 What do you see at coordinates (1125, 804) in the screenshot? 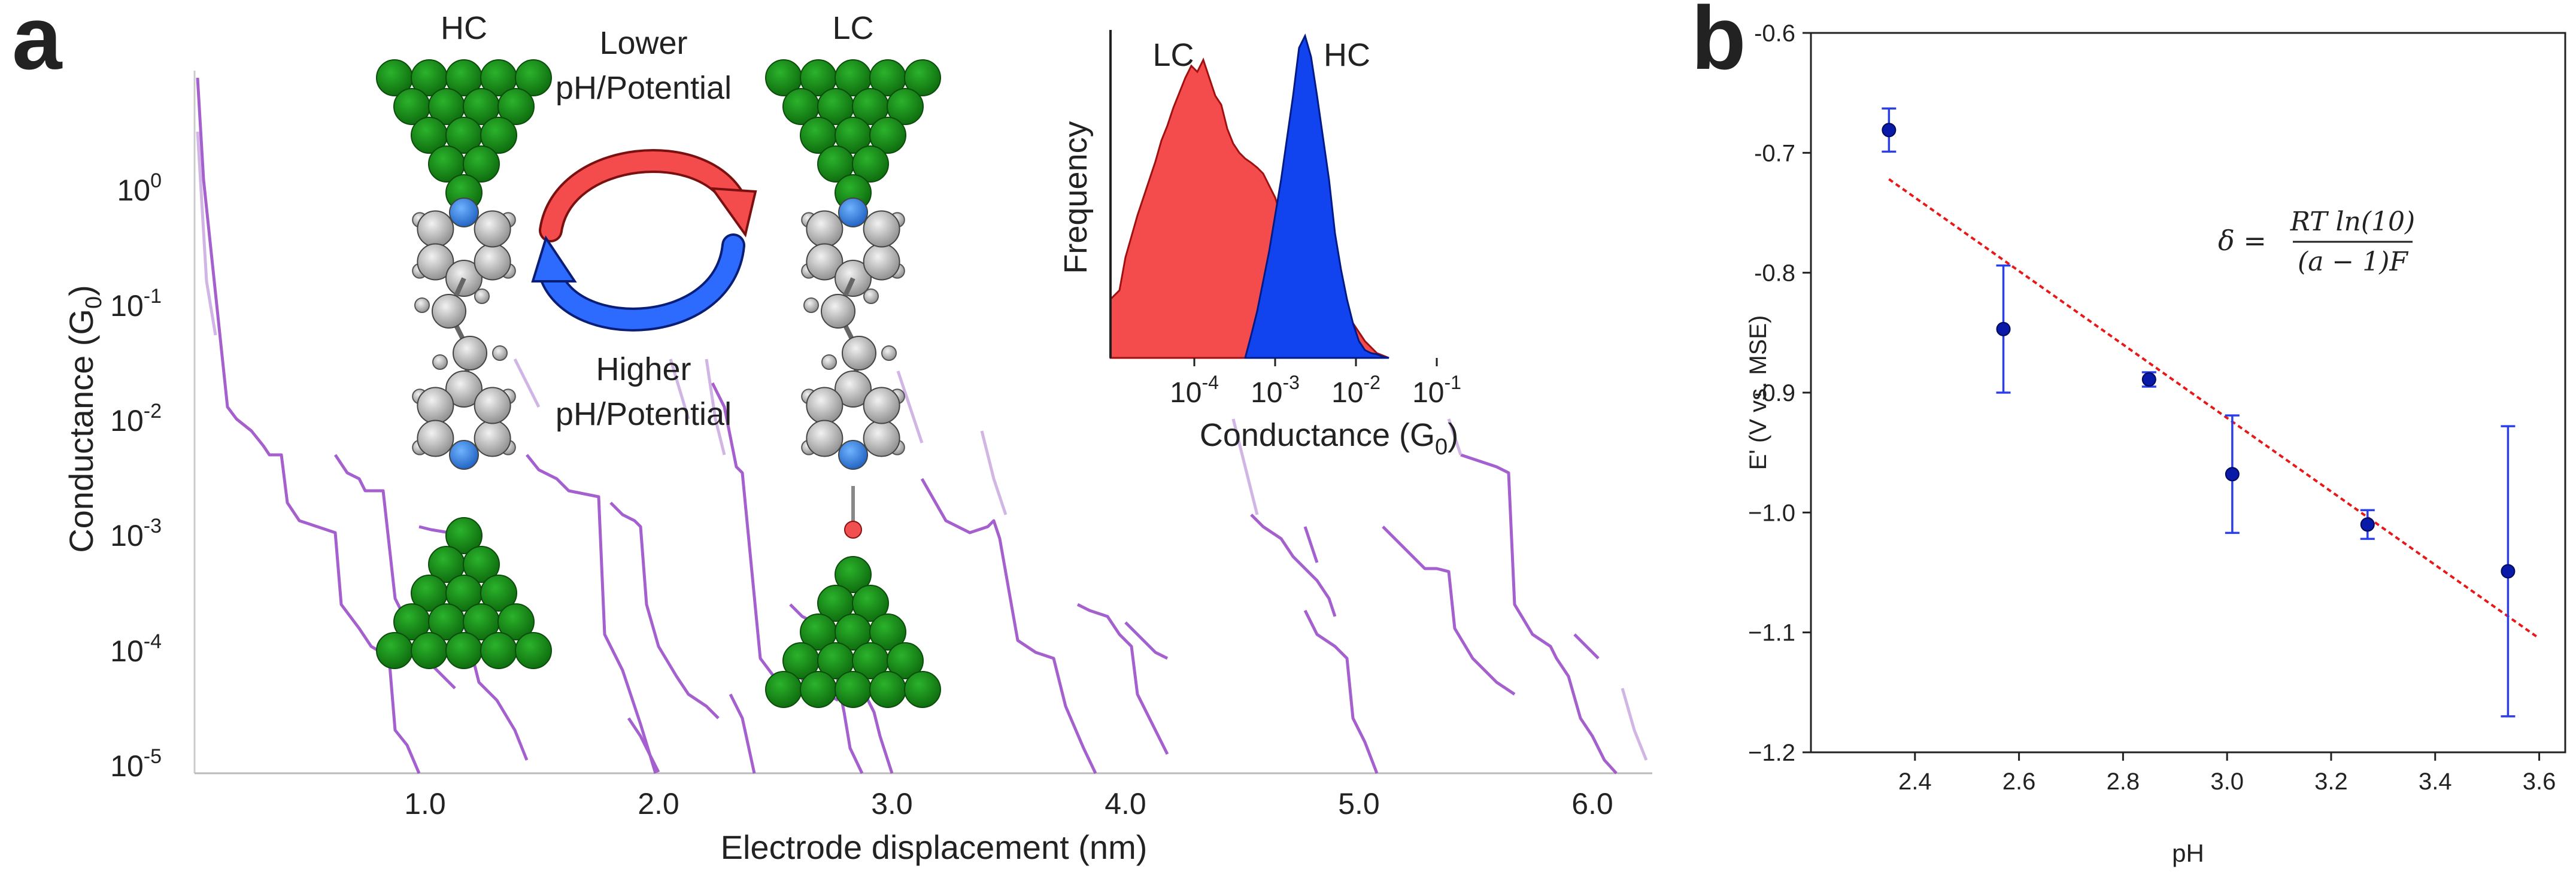
I see `x-tick-label: 4.0` at bounding box center [1125, 804].